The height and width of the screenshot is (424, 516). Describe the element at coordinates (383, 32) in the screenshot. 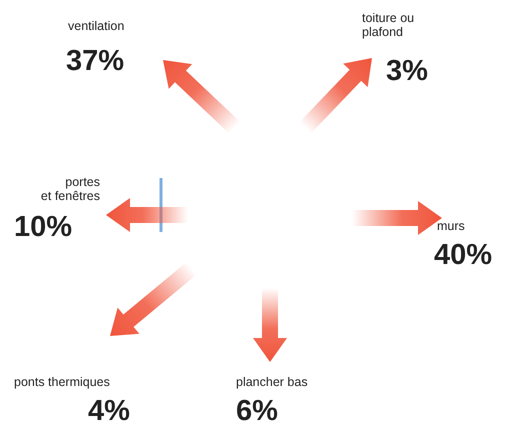

I see `category-label: plafond` at that location.